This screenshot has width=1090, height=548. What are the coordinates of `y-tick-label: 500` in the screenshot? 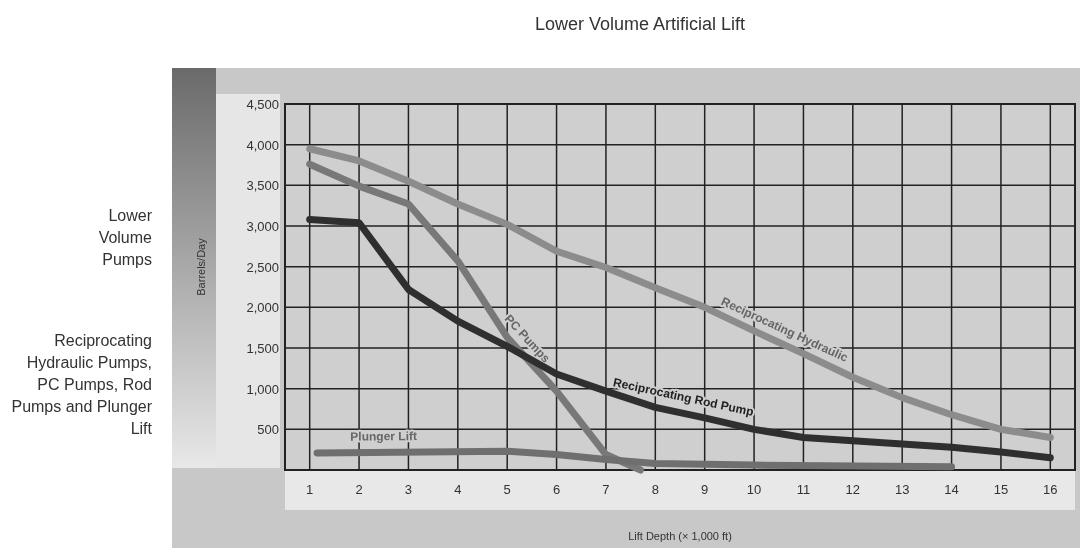 It's located at (268, 430).